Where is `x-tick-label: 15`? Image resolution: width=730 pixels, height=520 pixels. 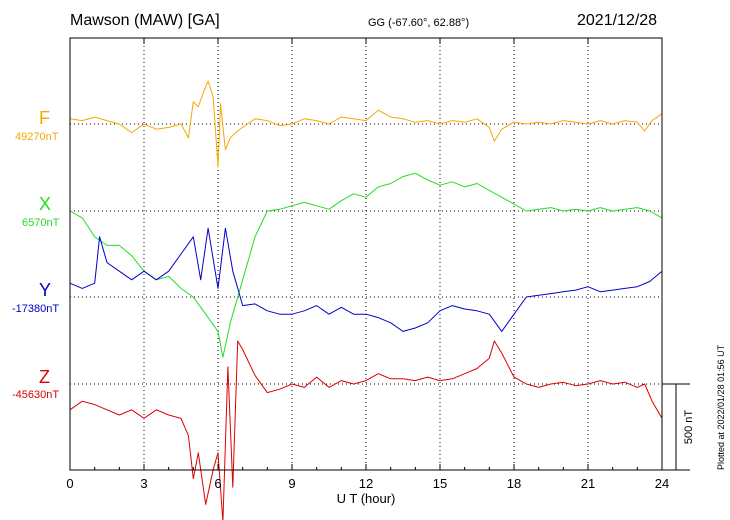 x-tick-label: 15 is located at coordinates (440, 483).